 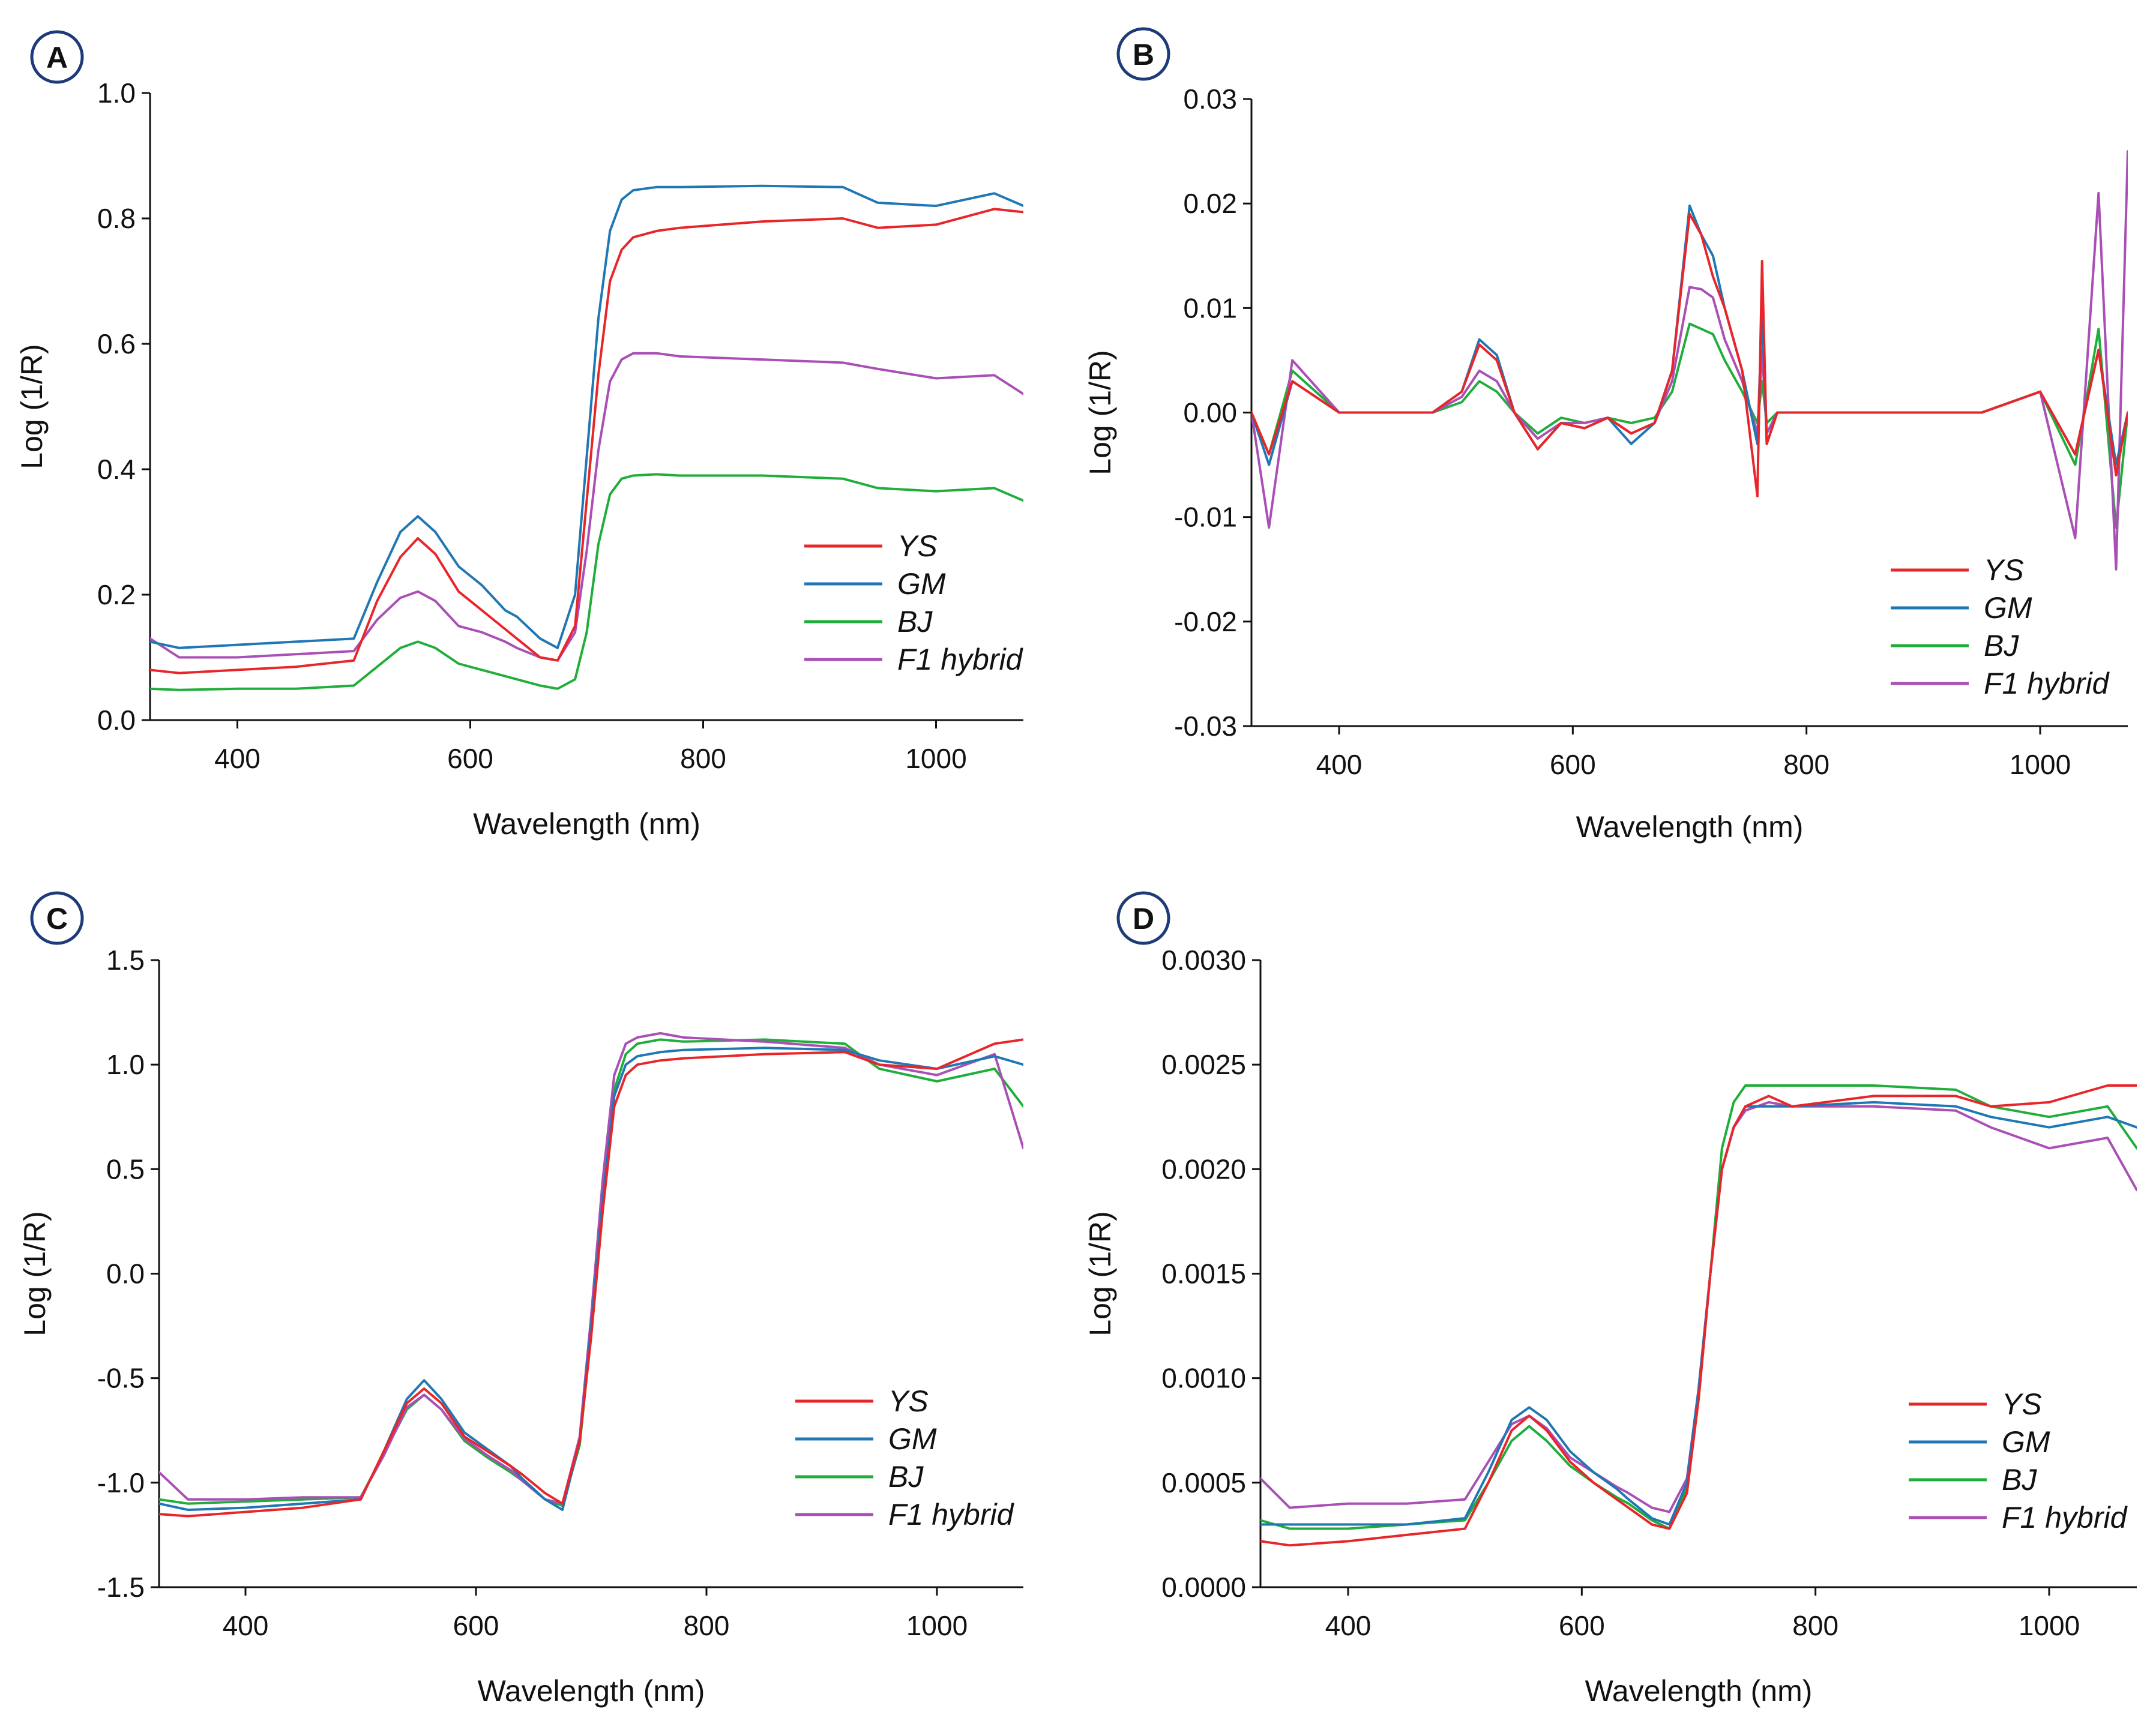 I want to click on y-tick-label: 0.0025, so click(x=1203, y=1064).